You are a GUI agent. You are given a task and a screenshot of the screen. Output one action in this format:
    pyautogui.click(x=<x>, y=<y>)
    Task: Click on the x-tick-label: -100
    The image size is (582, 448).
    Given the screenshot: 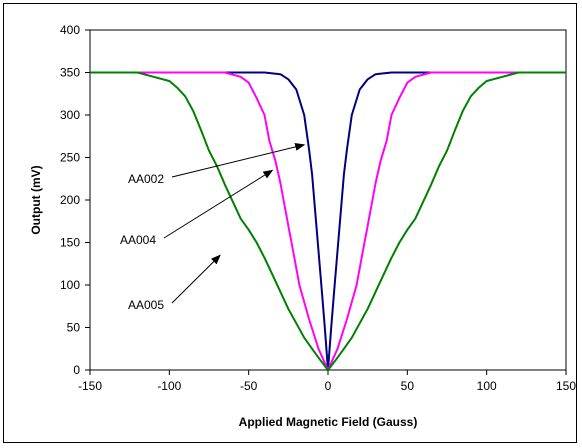 What is the action you would take?
    pyautogui.click(x=169, y=386)
    